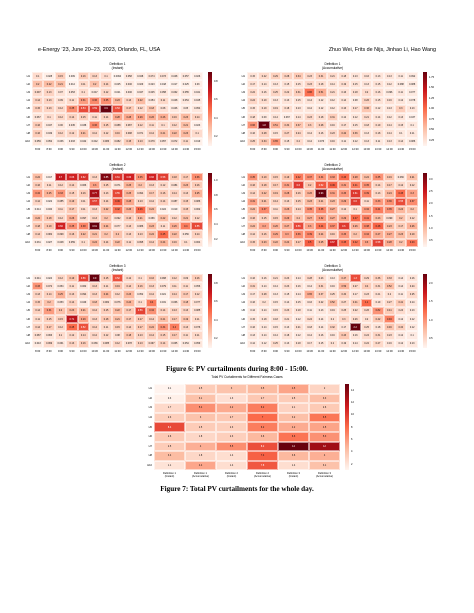 This screenshot has height=613, width=474. What do you see at coordinates (412, 327) in the screenshot?
I see `heatmap-6-cell: 0.12` at bounding box center [412, 327].